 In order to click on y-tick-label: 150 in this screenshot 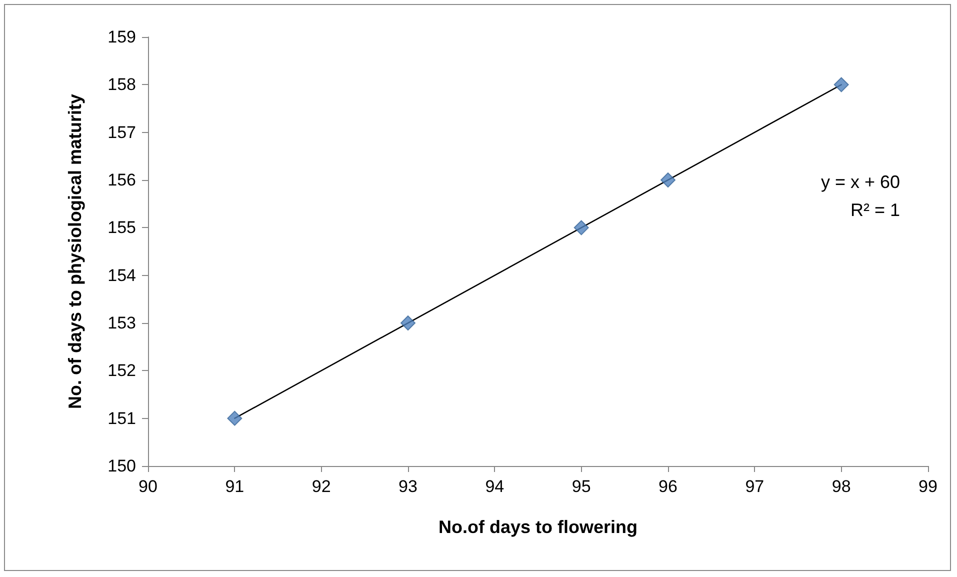, I will do `click(122, 466)`.